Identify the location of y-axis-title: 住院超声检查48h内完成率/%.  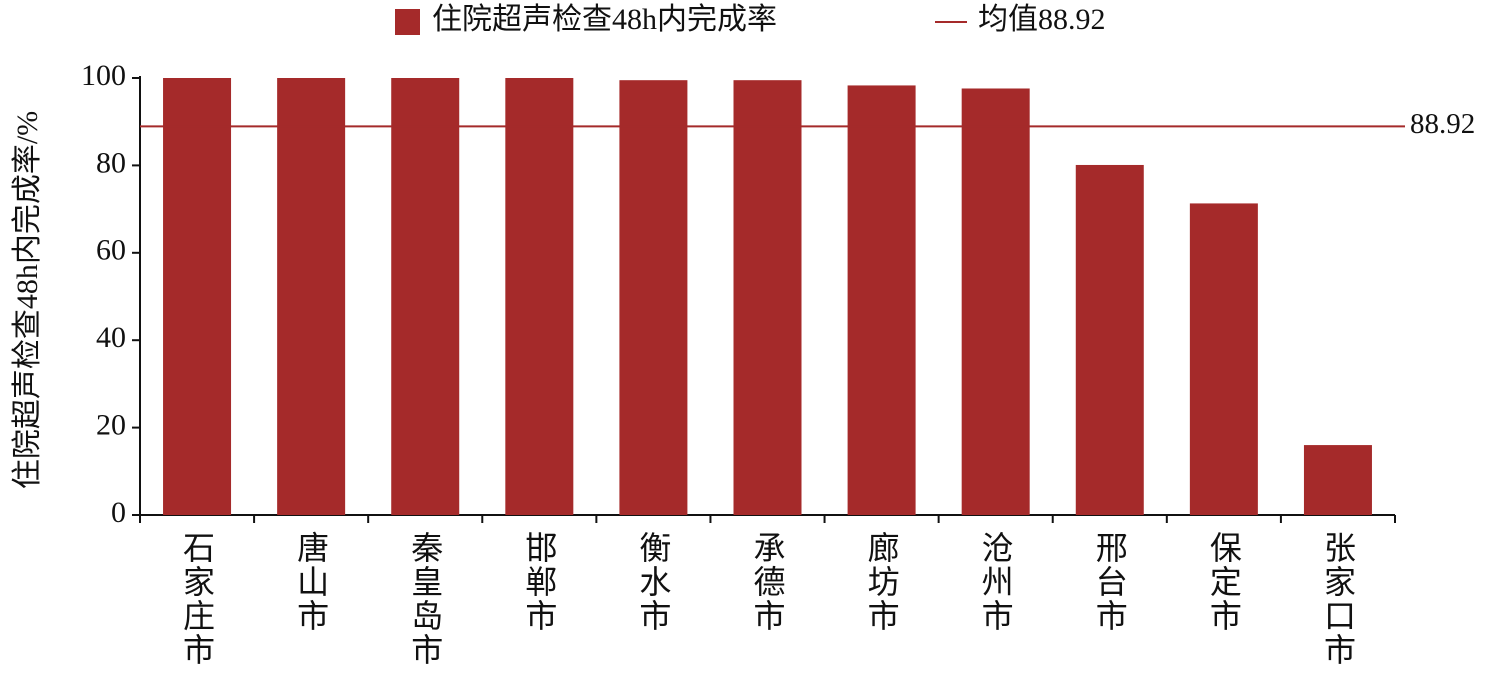
(27, 300).